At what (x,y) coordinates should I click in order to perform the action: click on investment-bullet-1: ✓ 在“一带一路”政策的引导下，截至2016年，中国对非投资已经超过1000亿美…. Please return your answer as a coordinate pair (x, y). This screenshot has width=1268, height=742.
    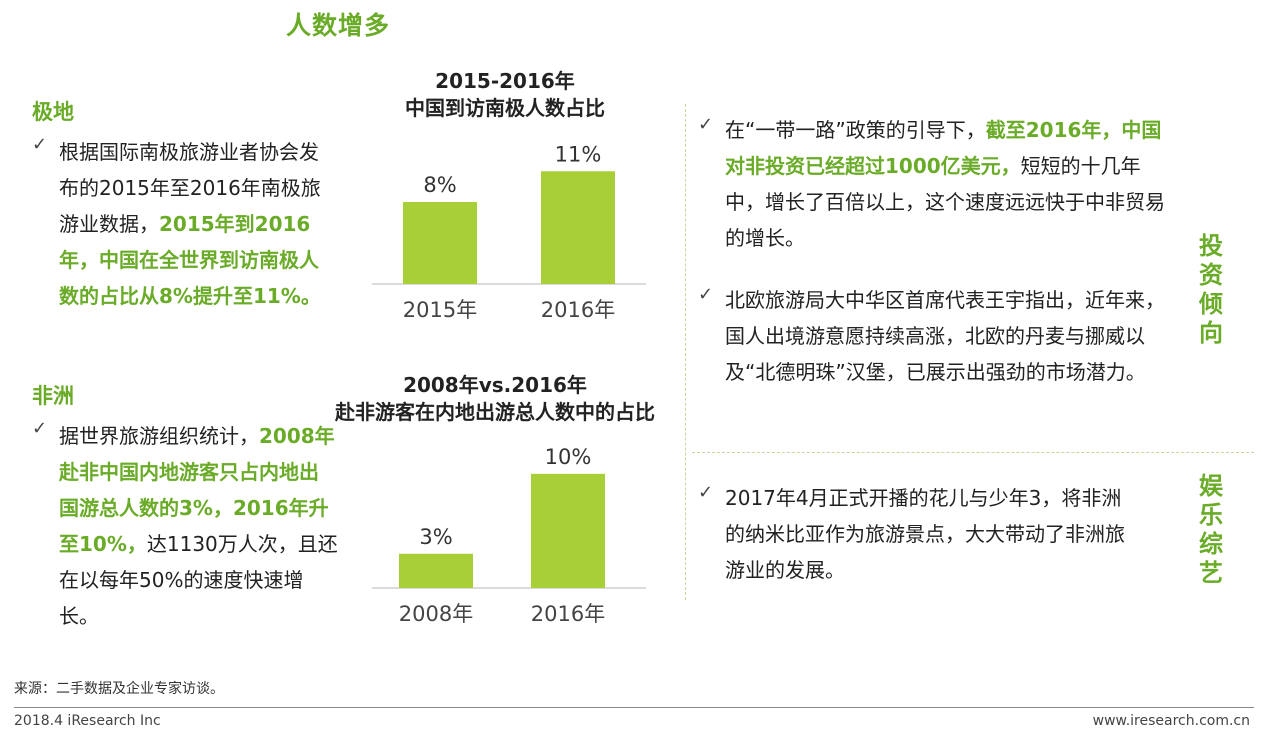
    Looking at the image, I should click on (938, 184).